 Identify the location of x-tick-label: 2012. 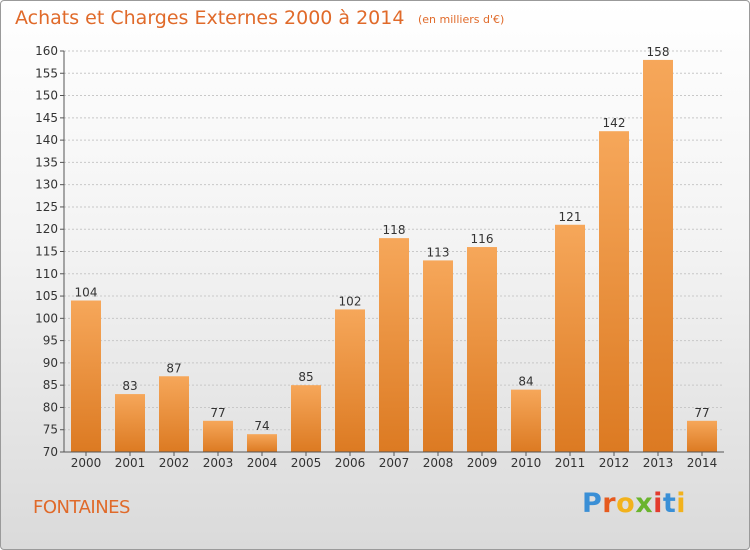
(614, 463).